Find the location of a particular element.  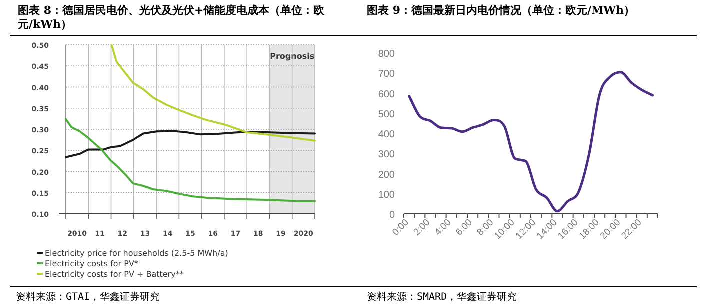

y-tick-label: 200 is located at coordinates (387, 175).